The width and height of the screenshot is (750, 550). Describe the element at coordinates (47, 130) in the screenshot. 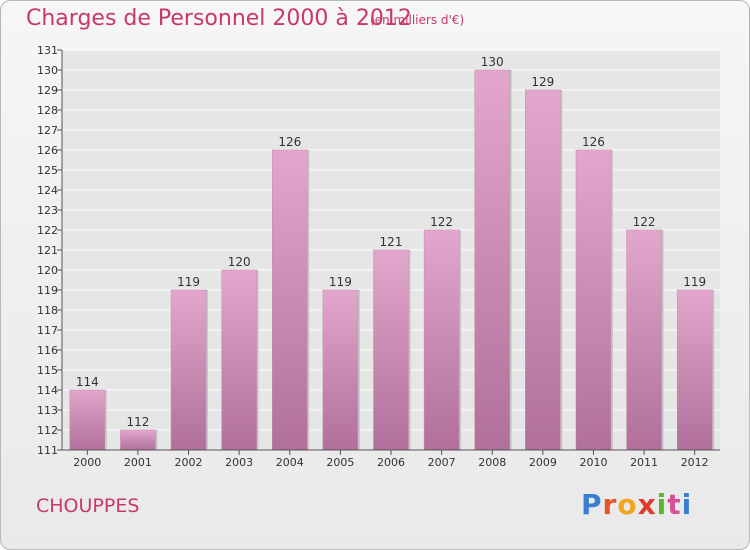

I see `y-tick-label: 127` at that location.